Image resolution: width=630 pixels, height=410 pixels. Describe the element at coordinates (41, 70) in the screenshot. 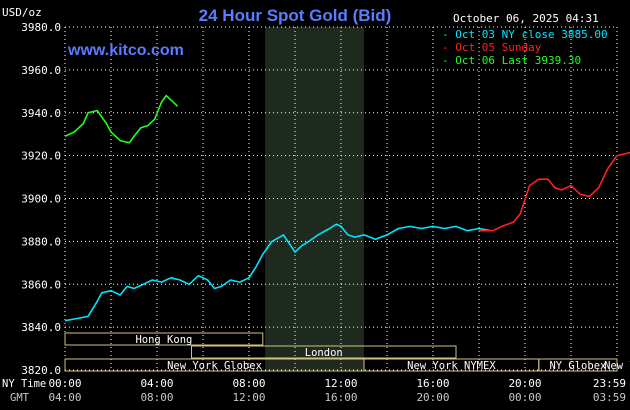

I see `y-tick-label: 3960.0` at that location.